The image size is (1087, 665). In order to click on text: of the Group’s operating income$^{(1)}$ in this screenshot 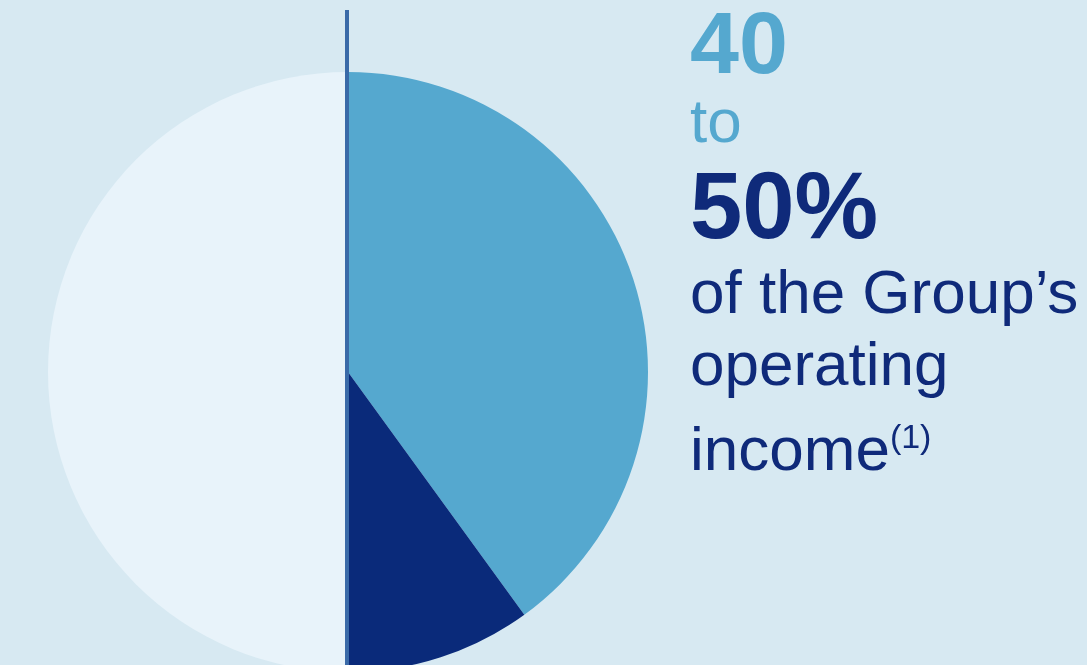, I will do `click(885, 370)`.